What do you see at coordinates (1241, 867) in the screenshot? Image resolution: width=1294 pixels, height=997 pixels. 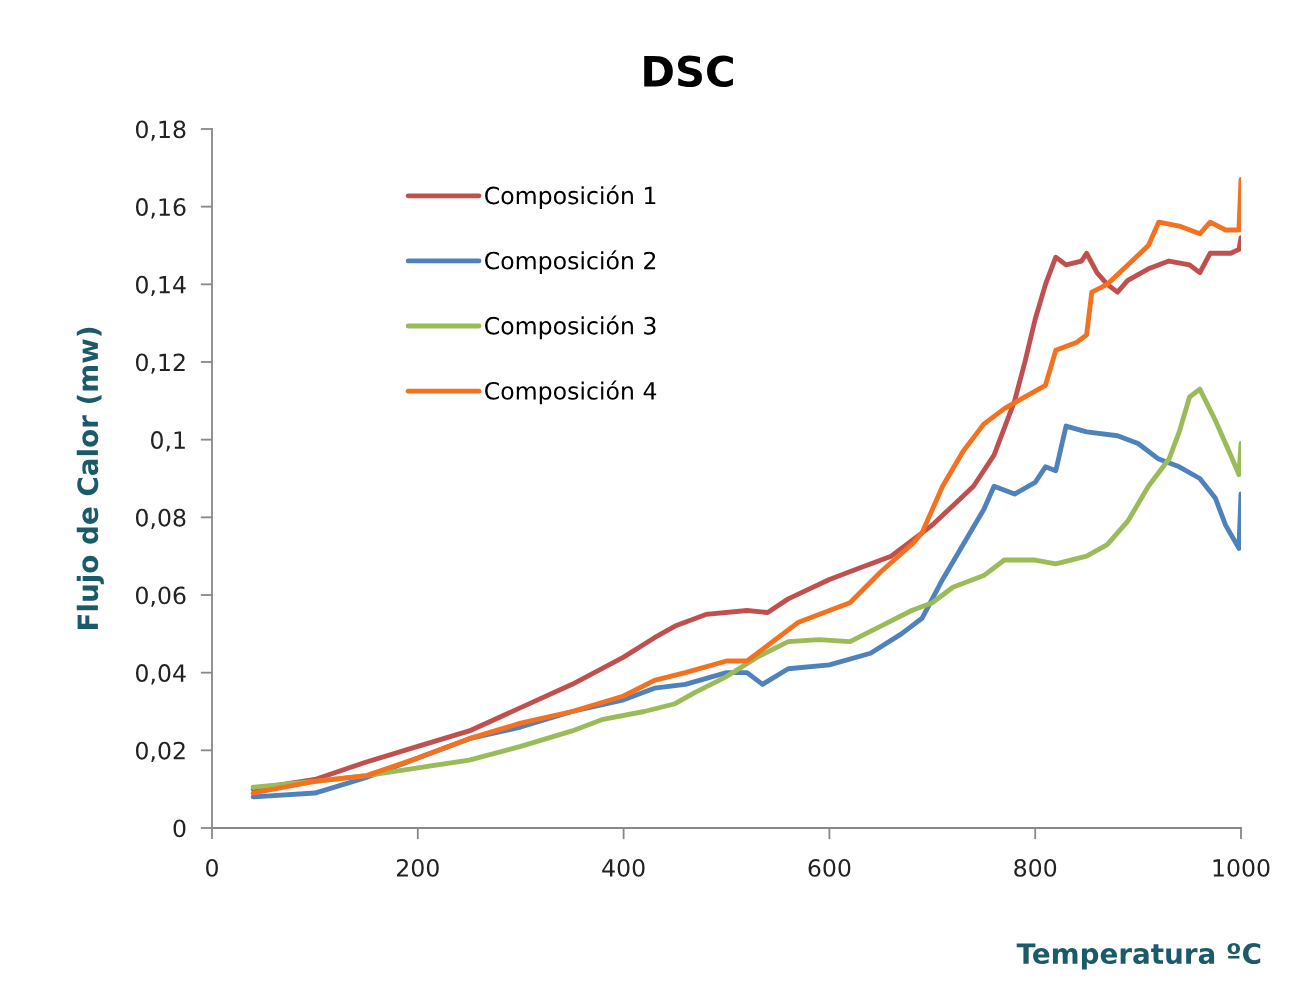 I see `x-tick-label: 1000` at bounding box center [1241, 867].